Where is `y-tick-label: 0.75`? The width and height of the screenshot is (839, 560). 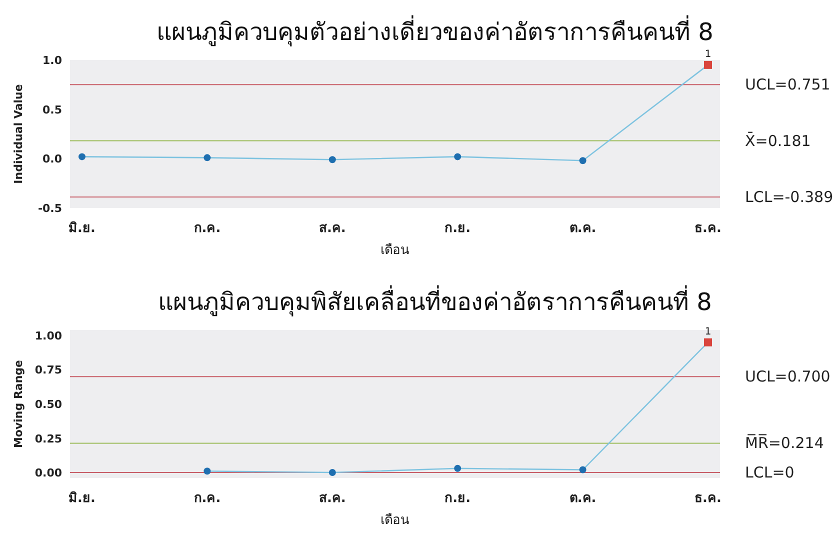
y-tick-label: 0.75 is located at coordinates (48, 370).